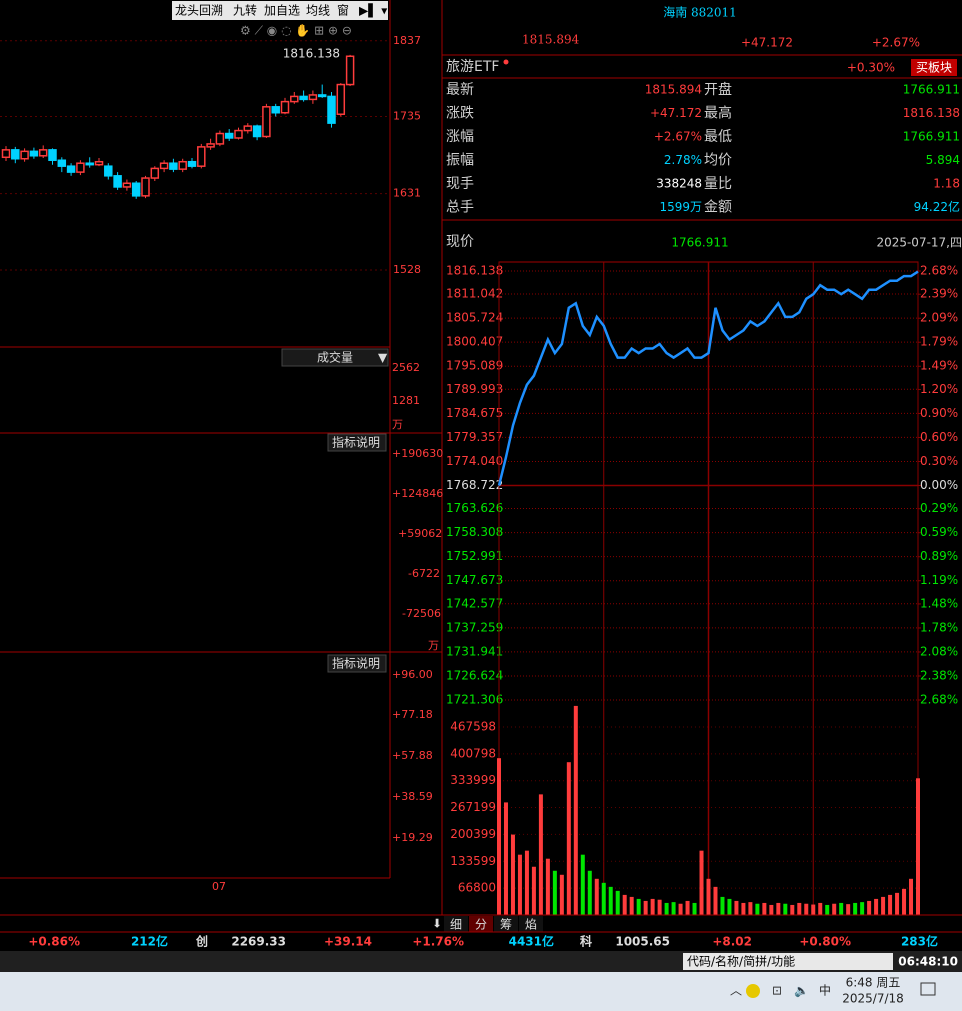  Describe the element at coordinates (201, 941) in the screenshot. I see `status-item: 创` at that location.